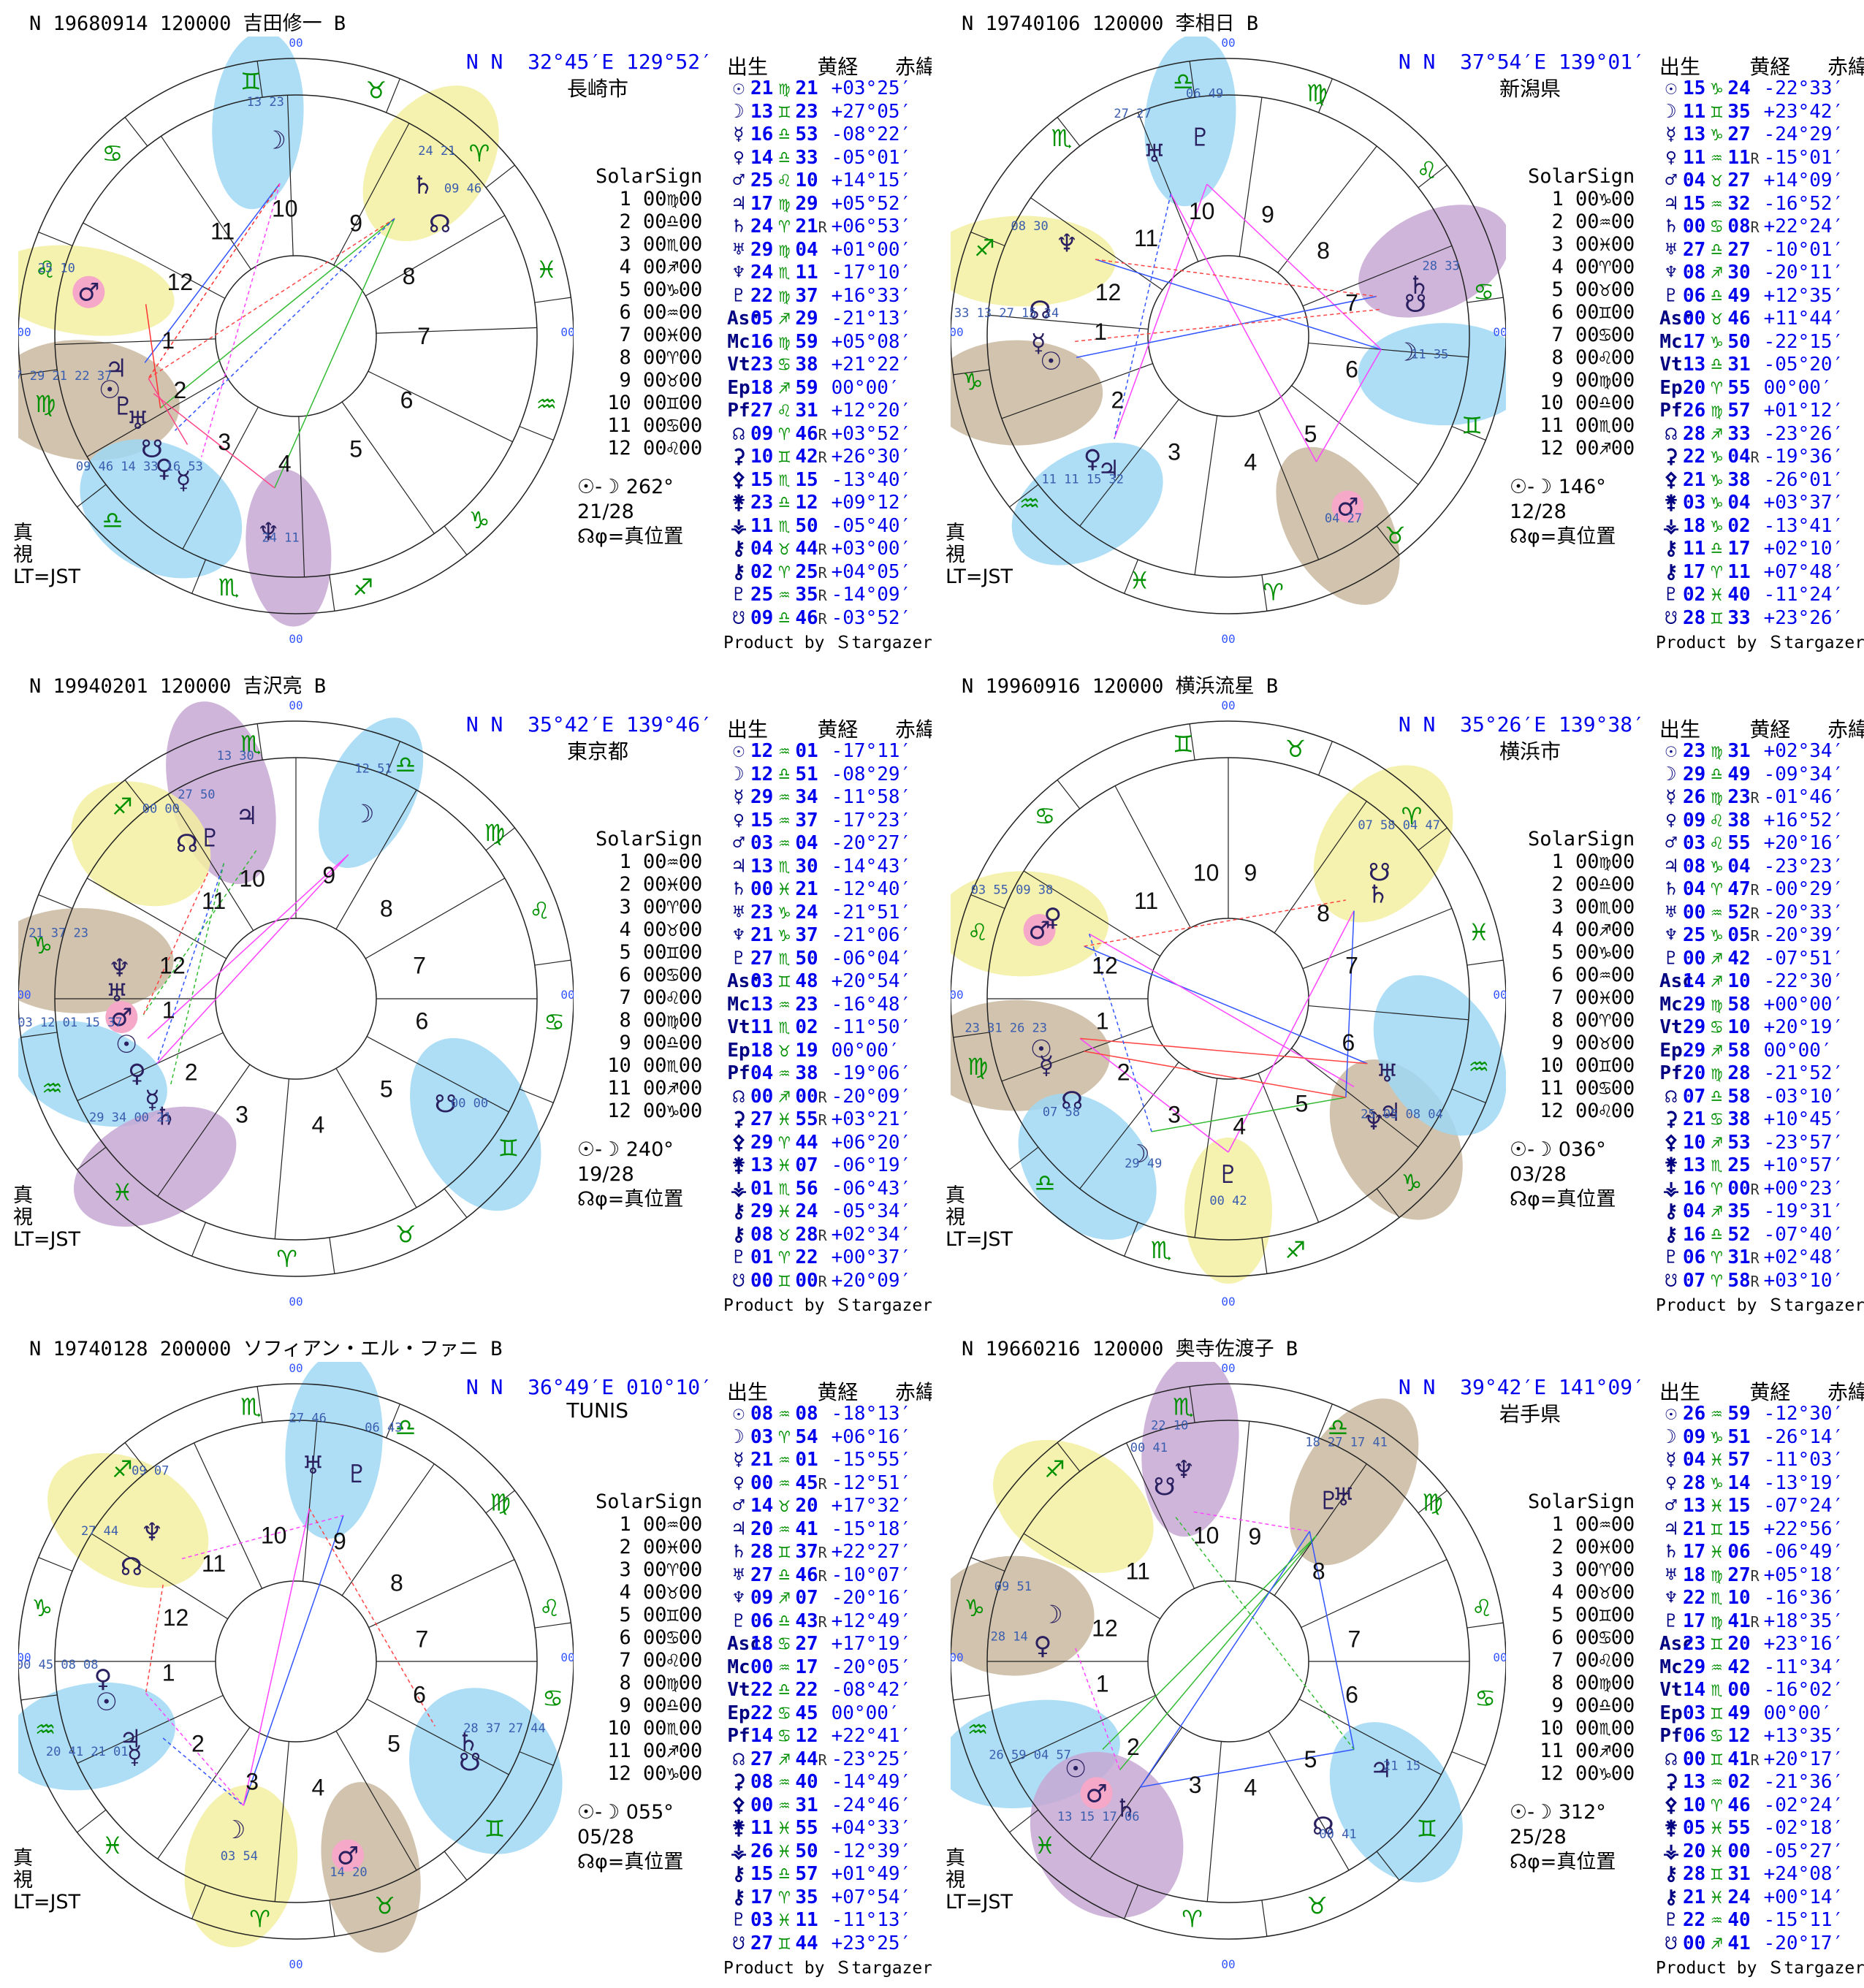 The image size is (1864, 1988). I want to click on planet-row: ♇ 00 ♐ 42 -07°51′, so click(1762, 959).